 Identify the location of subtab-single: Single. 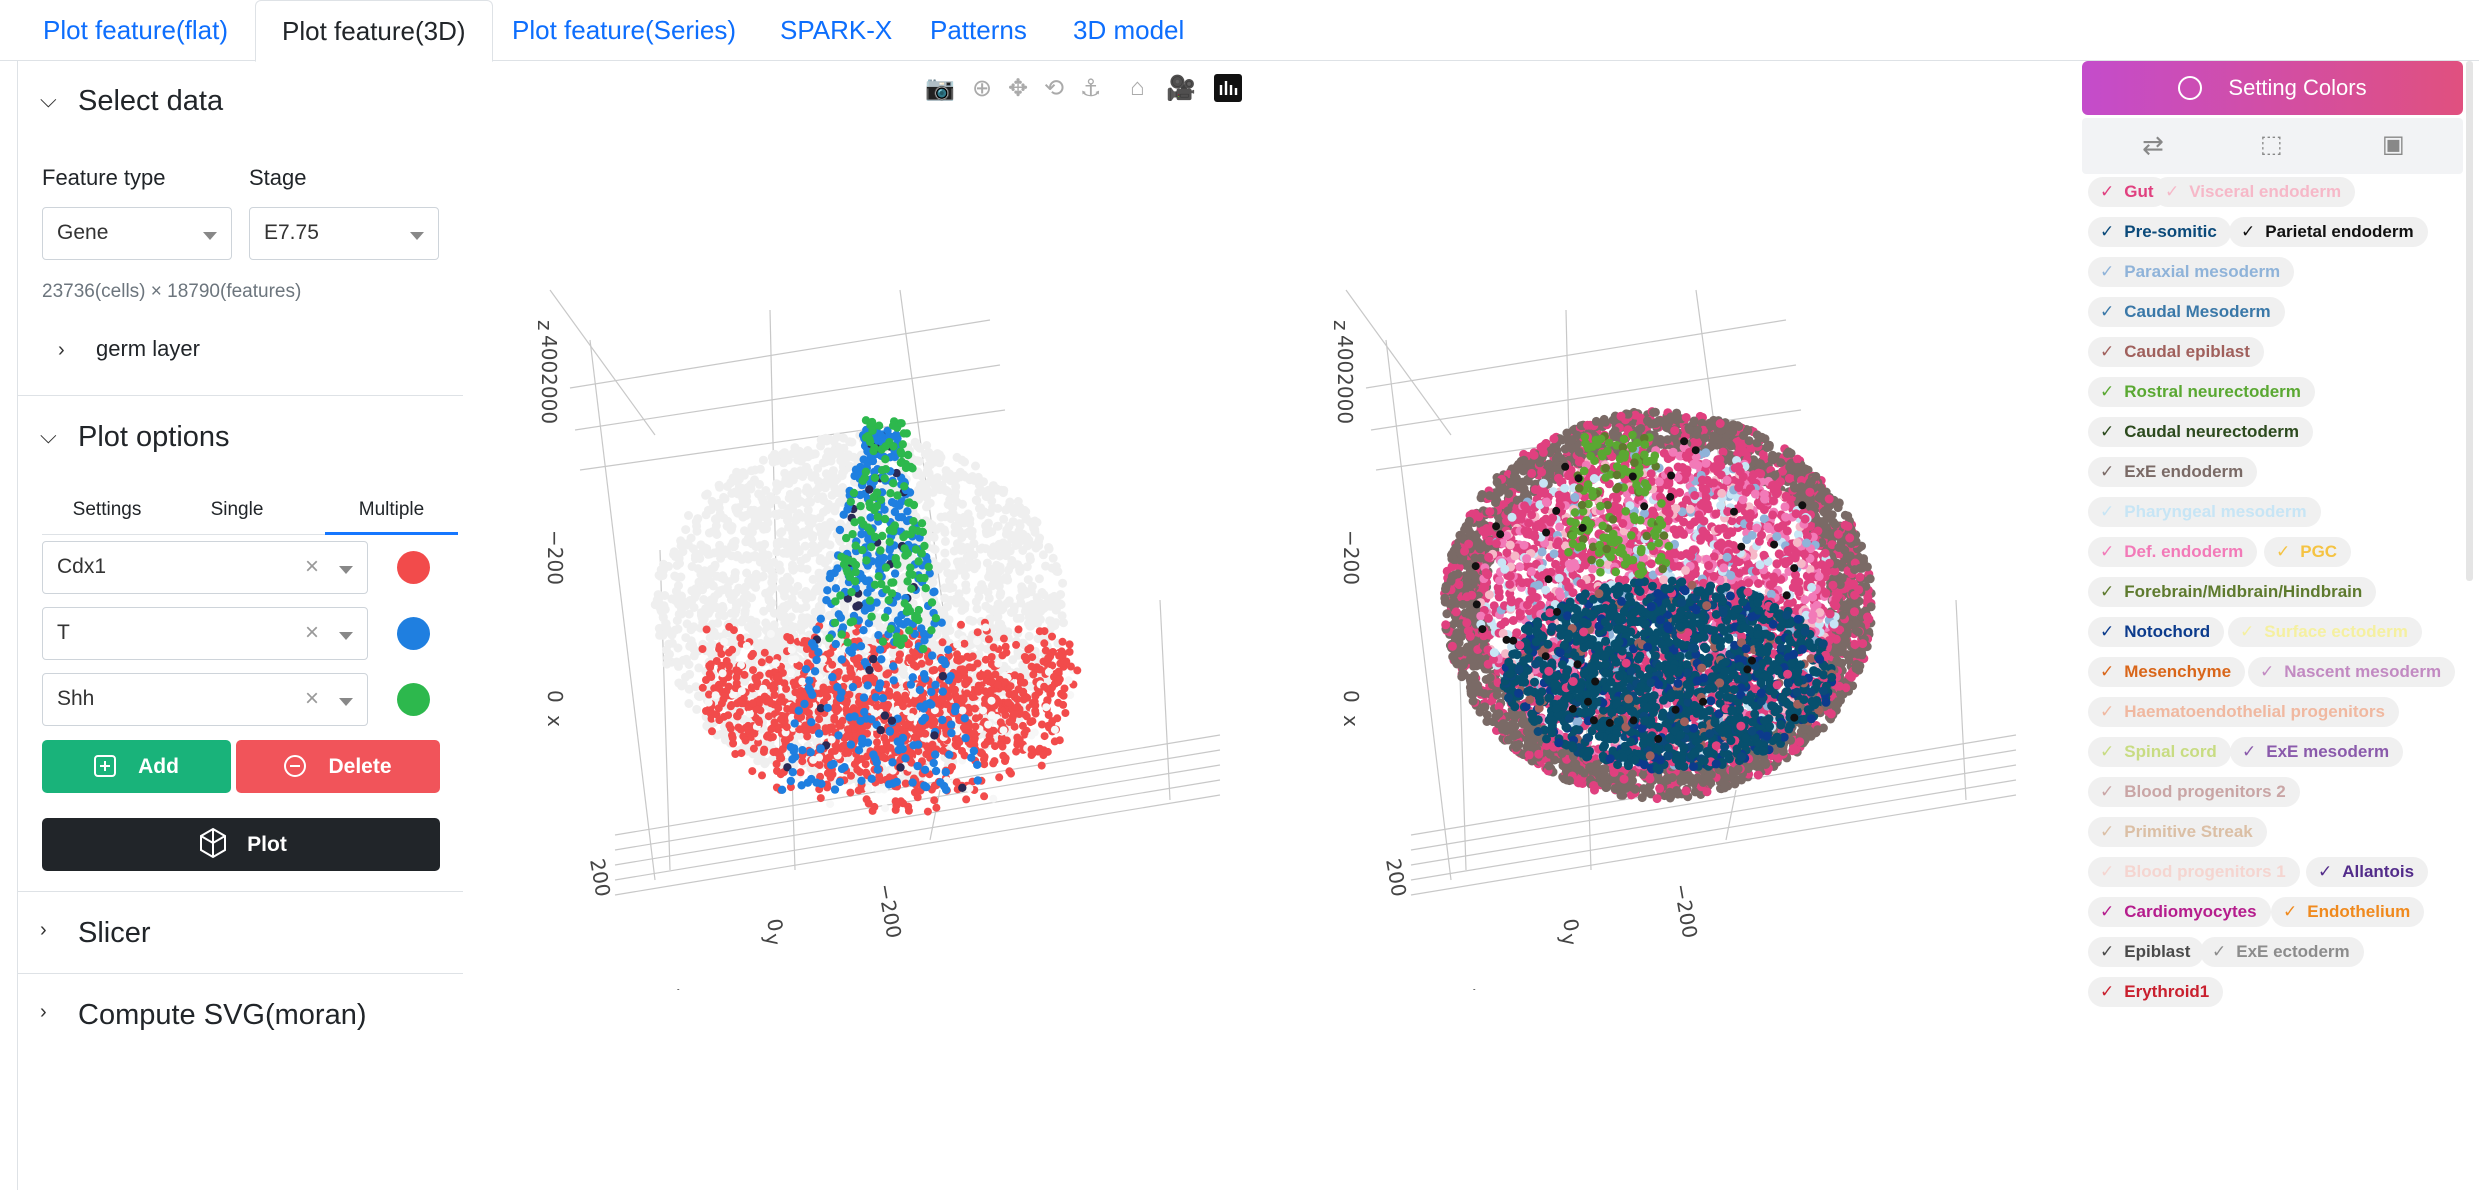
(237, 509).